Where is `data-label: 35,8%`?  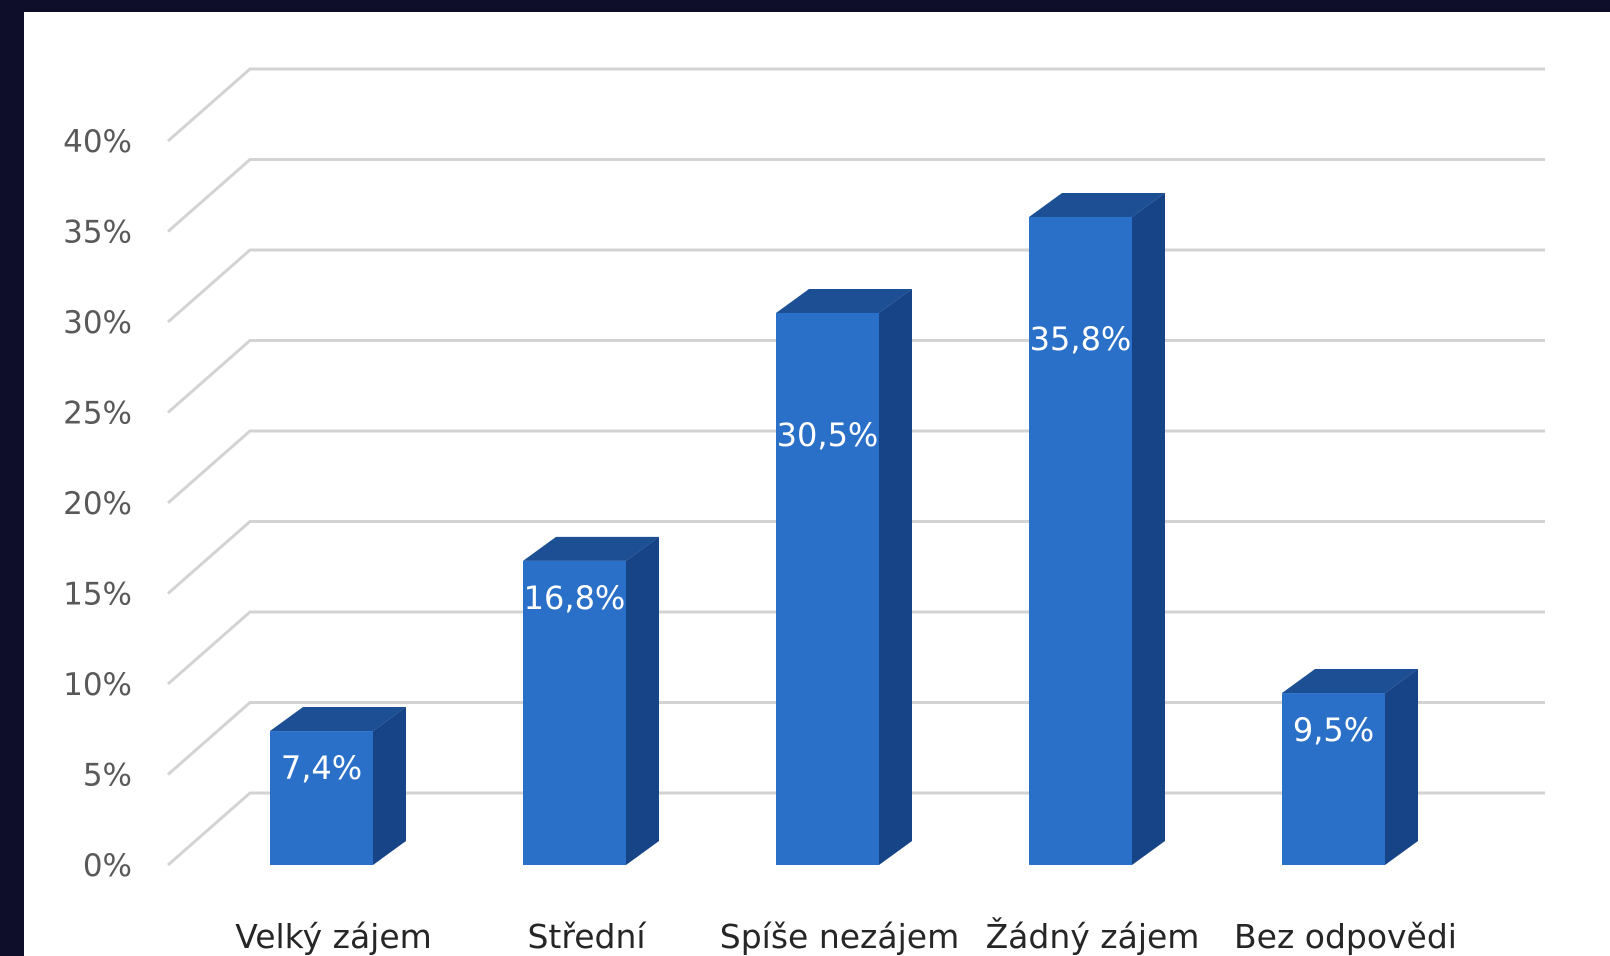
data-label: 35,8% is located at coordinates (1081, 339).